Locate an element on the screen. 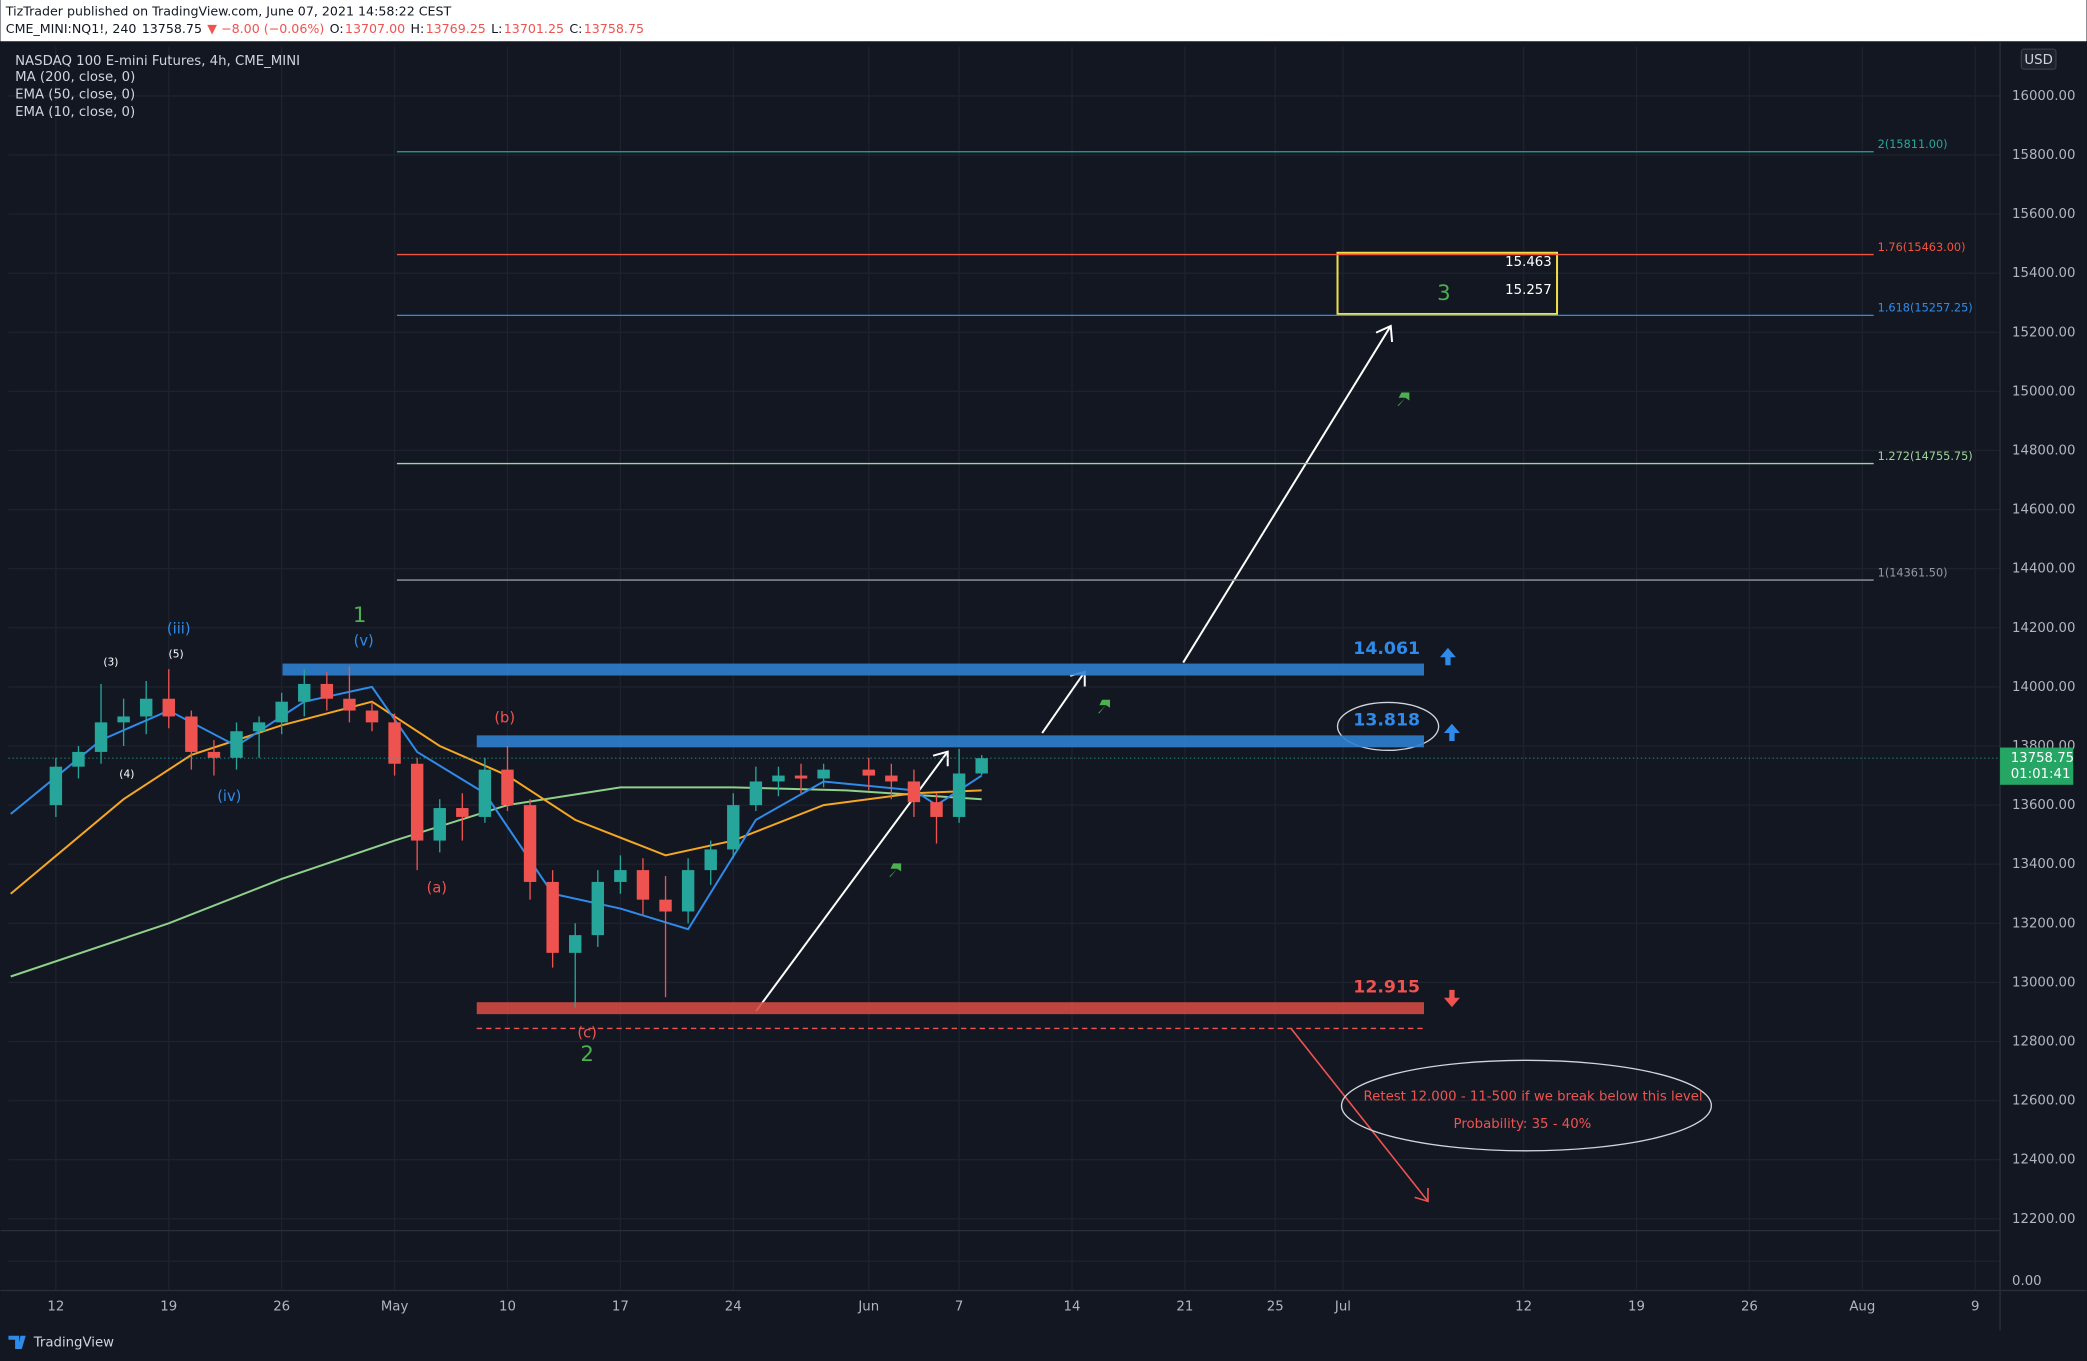 The image size is (2087, 1361). fib-label: 2(15811.00) is located at coordinates (1913, 144).